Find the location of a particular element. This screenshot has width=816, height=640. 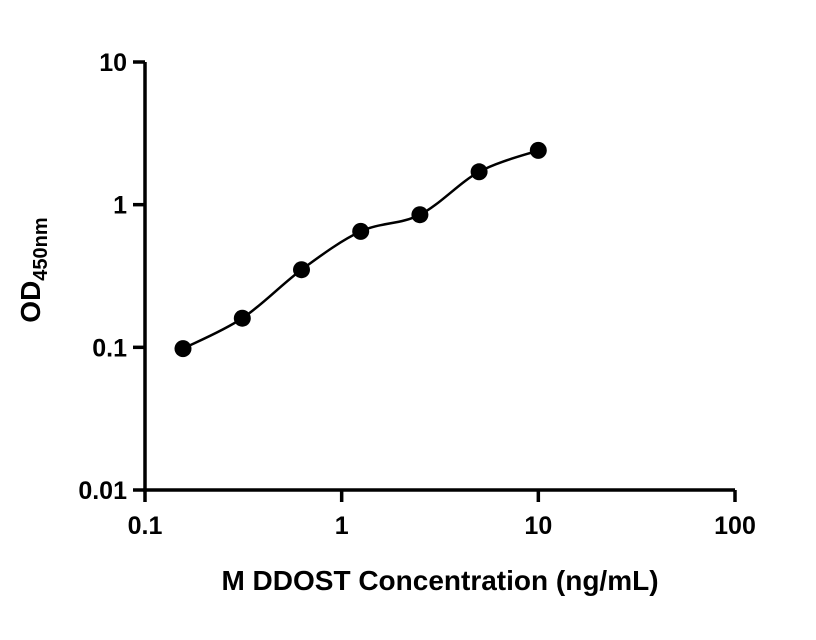

x-tick-label: 1 is located at coordinates (342, 526).